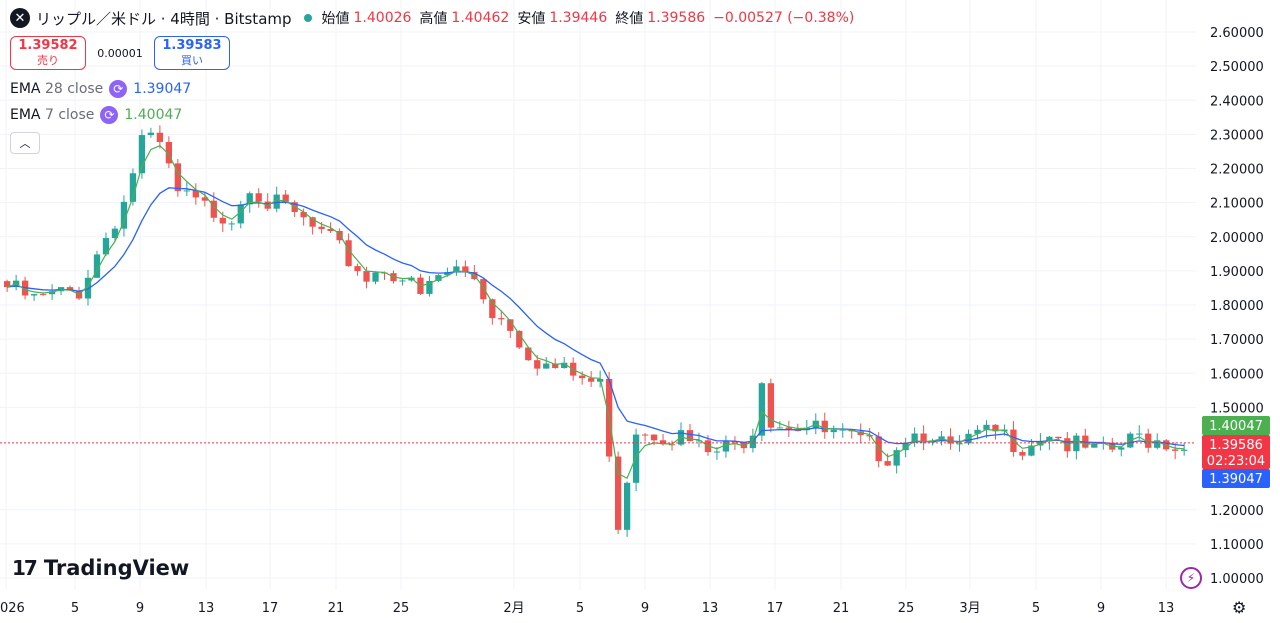 This screenshot has width=1280, height=623. I want to click on spread-value: 0.00001, so click(120, 53).